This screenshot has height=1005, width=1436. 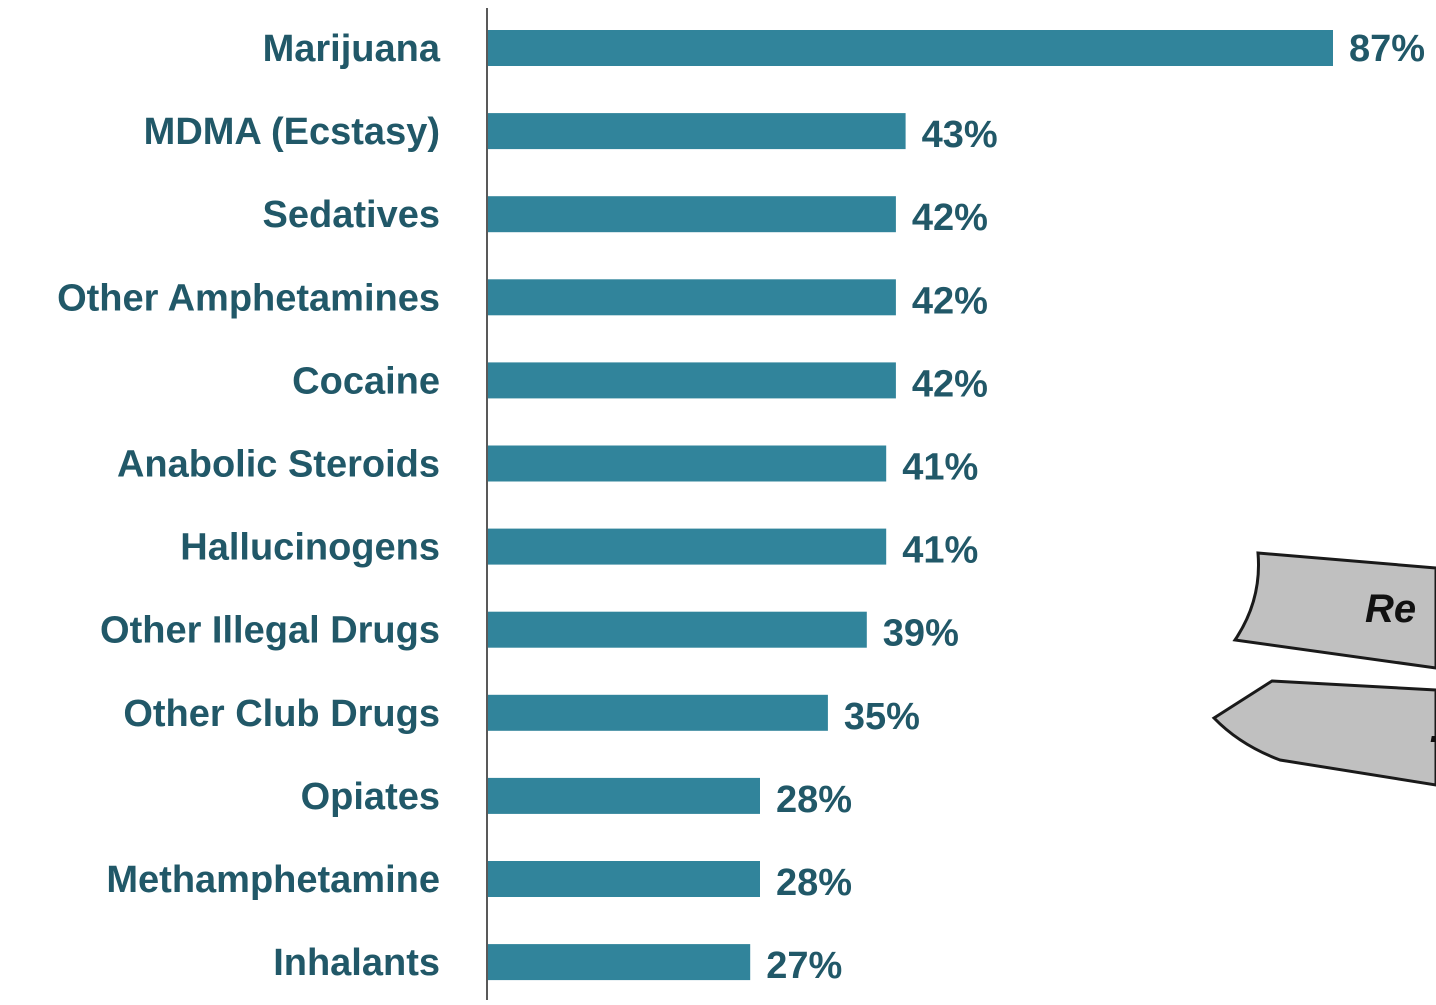 What do you see at coordinates (1390, 609) in the screenshot?
I see `sign-text-top: Re` at bounding box center [1390, 609].